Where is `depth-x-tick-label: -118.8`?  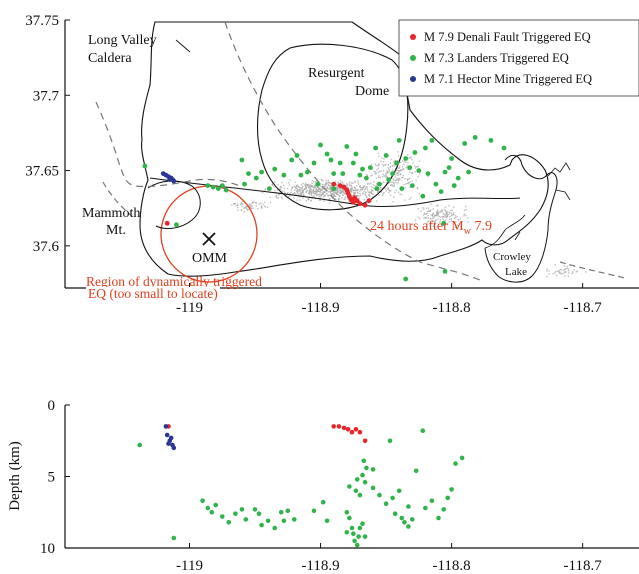 depth-x-tick-label: -118.8 is located at coordinates (451, 566).